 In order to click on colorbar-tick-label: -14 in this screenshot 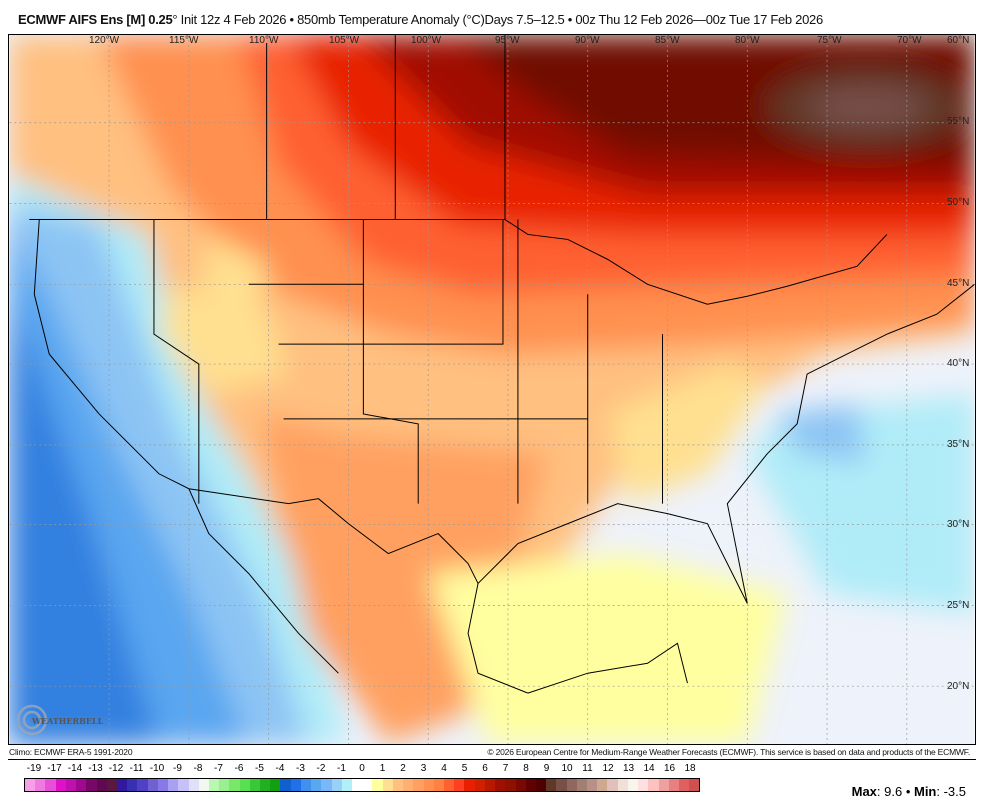, I will do `click(75, 768)`.